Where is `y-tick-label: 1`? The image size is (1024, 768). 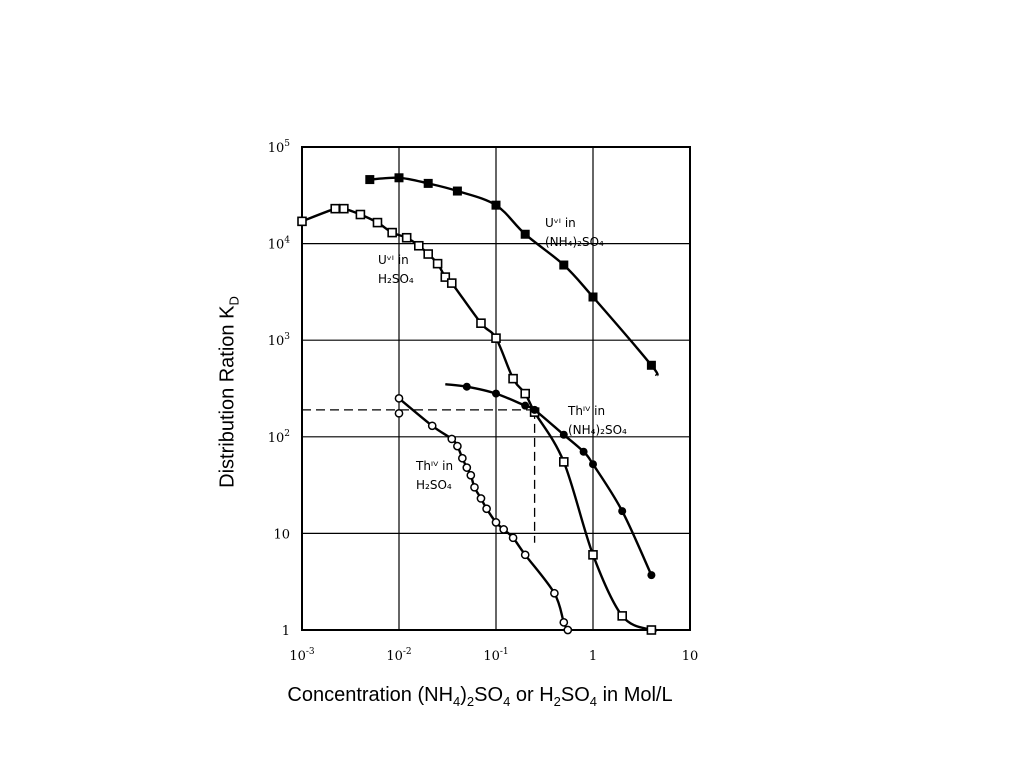 y-tick-label: 1 is located at coordinates (286, 631).